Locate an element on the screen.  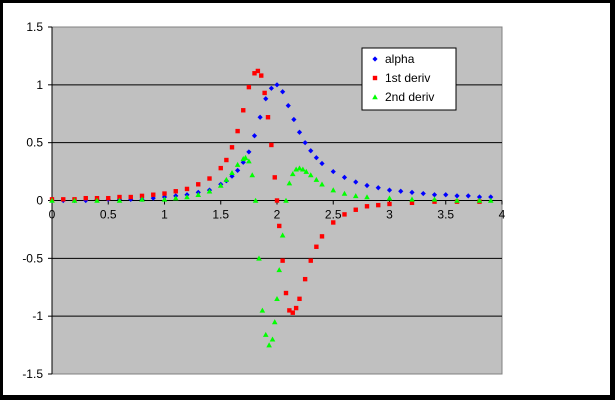
x-tick-label: 2.5 is located at coordinates (333, 215).